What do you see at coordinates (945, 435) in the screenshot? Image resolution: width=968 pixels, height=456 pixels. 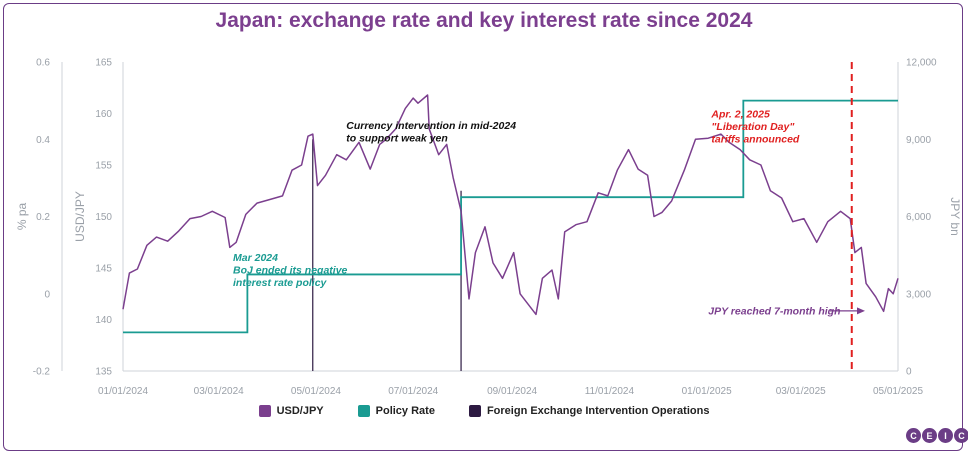 I see `logo-letter: I` at bounding box center [945, 435].